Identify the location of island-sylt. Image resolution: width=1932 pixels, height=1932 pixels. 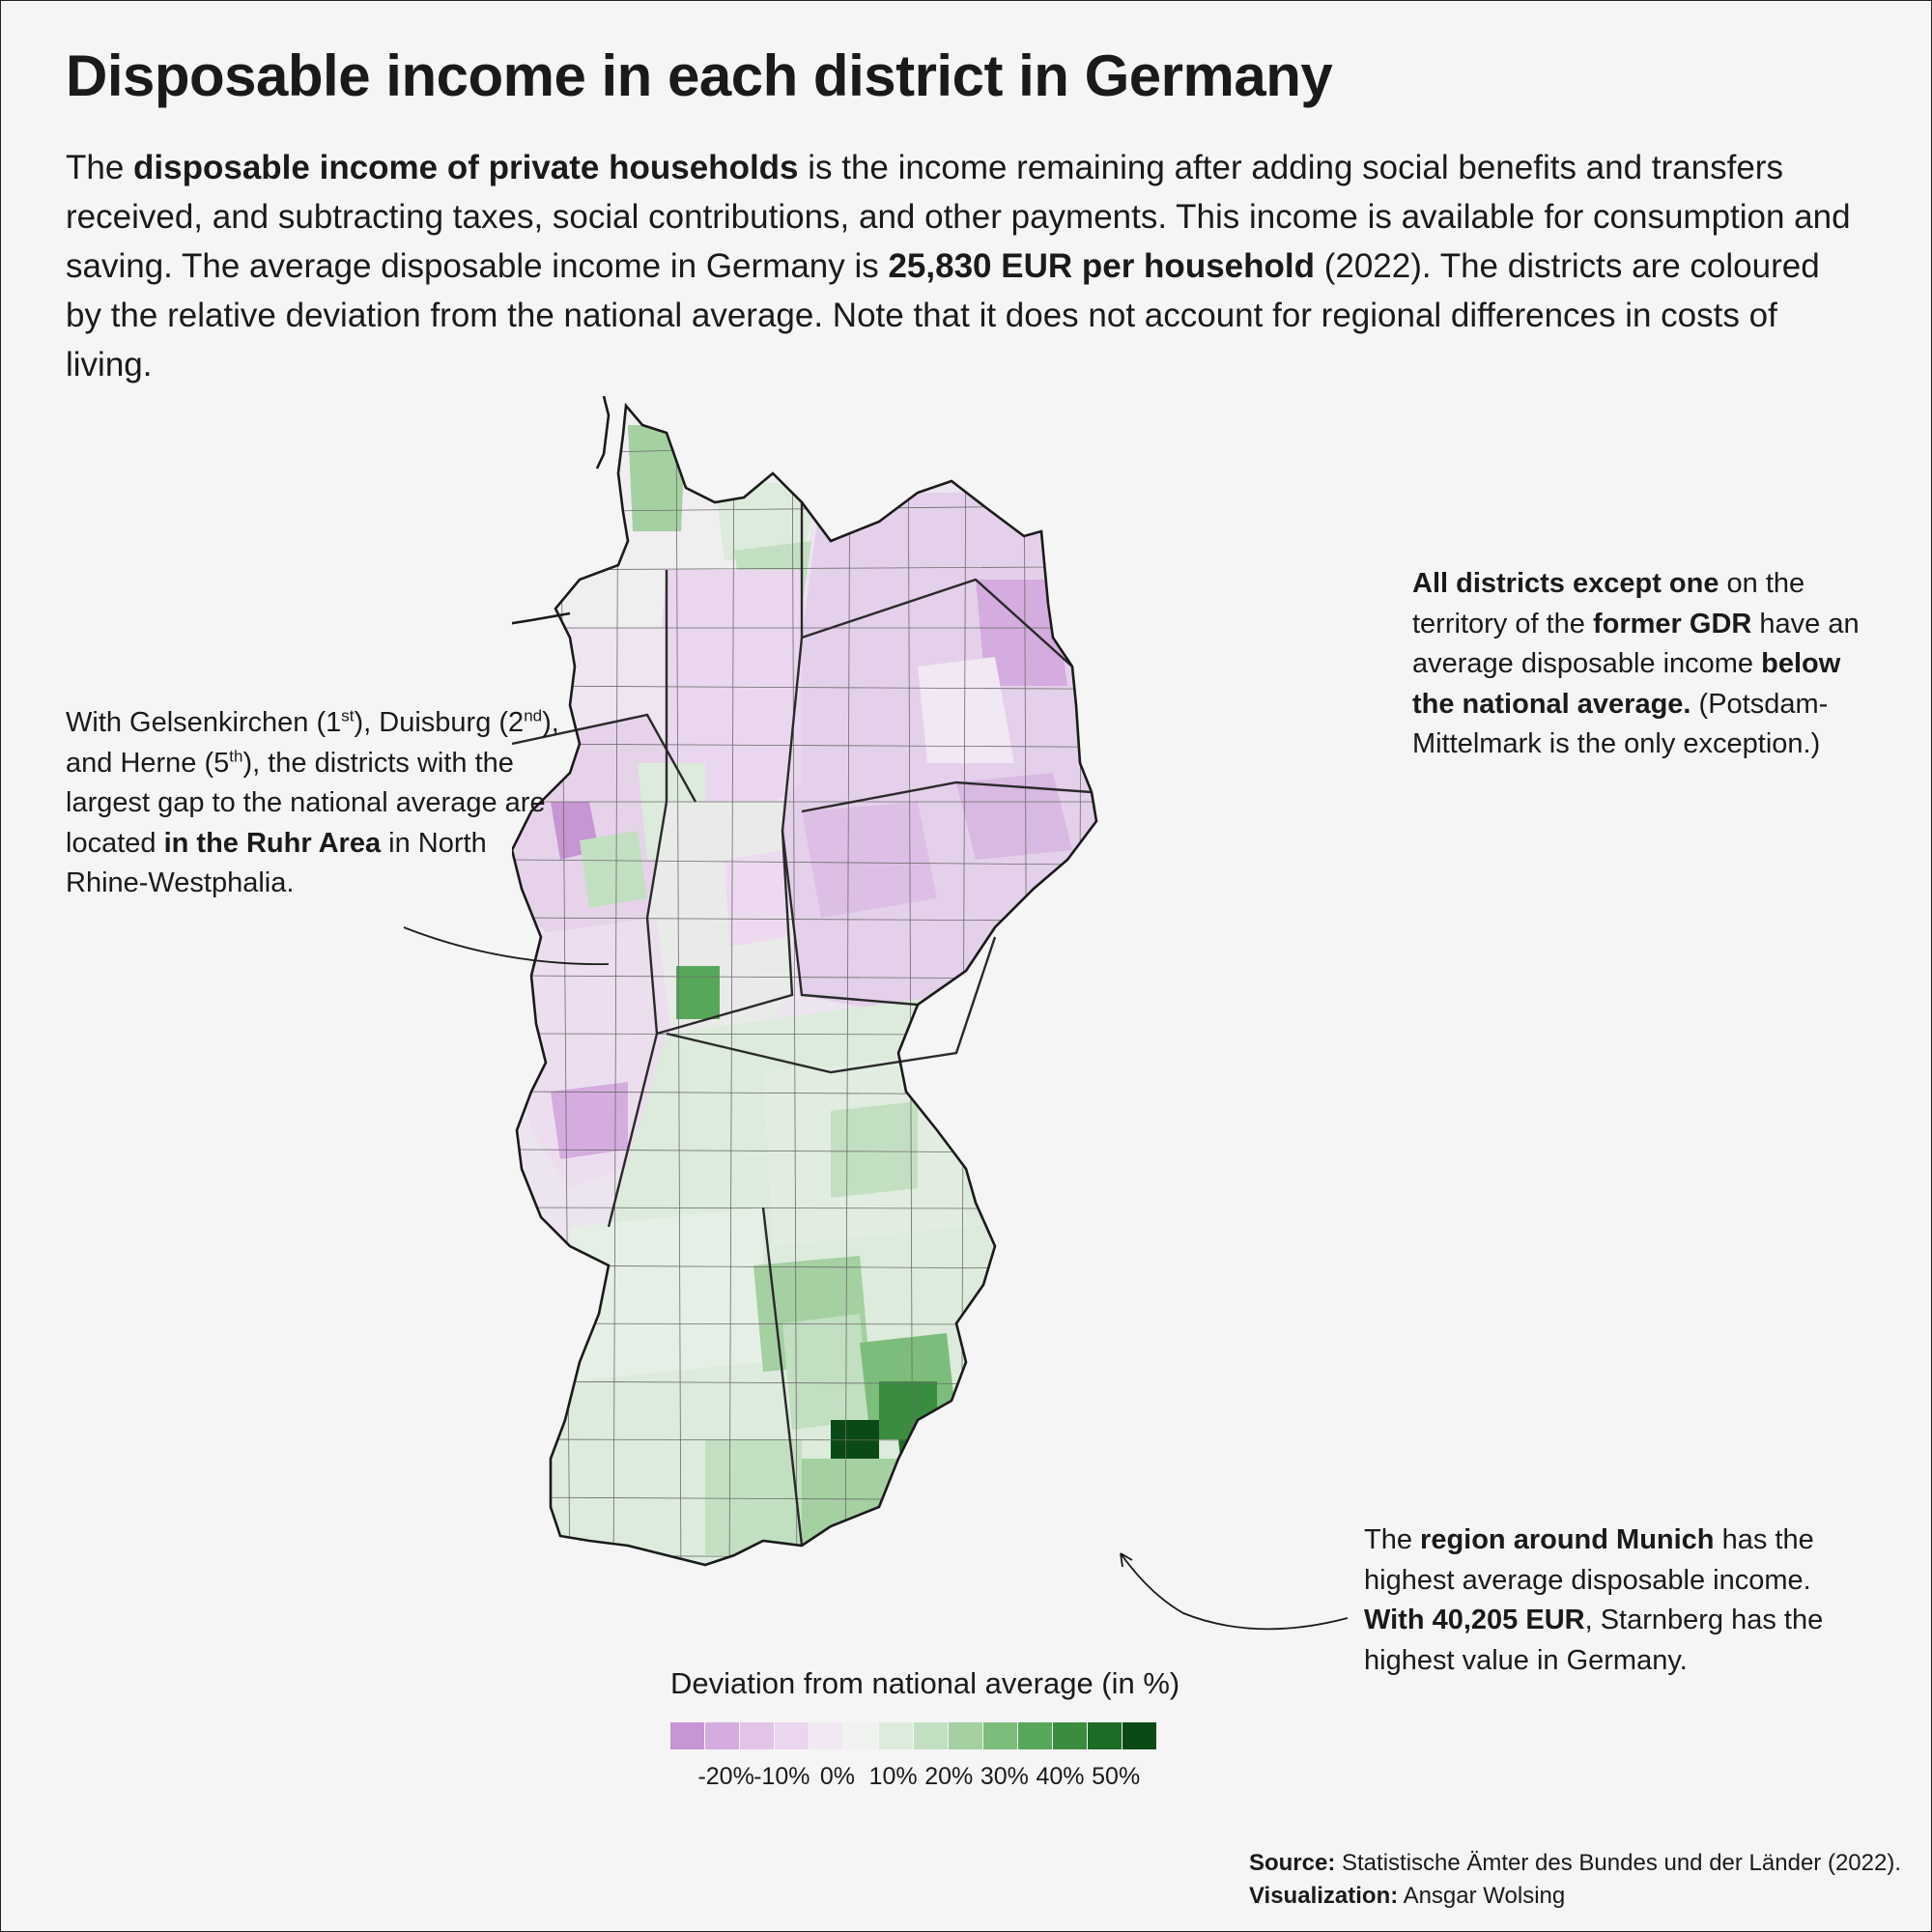
(603, 432).